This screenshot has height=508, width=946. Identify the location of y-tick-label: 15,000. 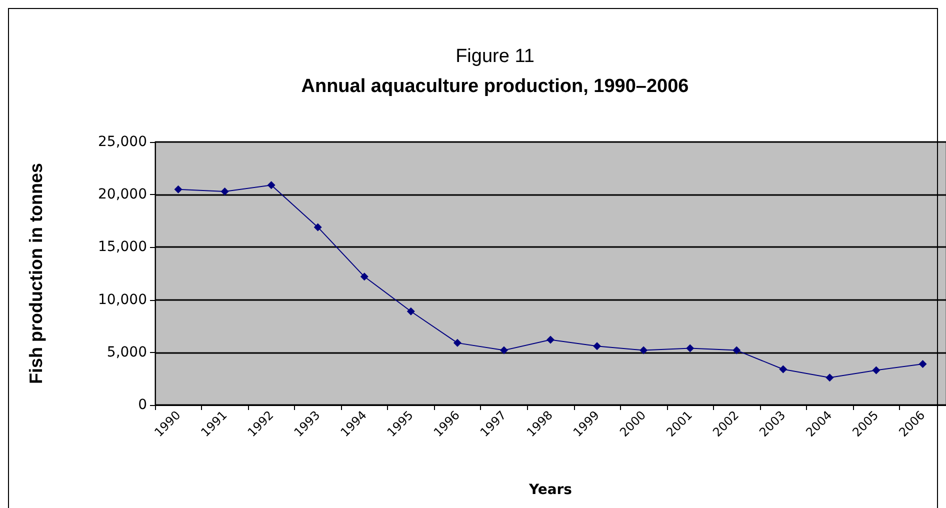
(122, 247).